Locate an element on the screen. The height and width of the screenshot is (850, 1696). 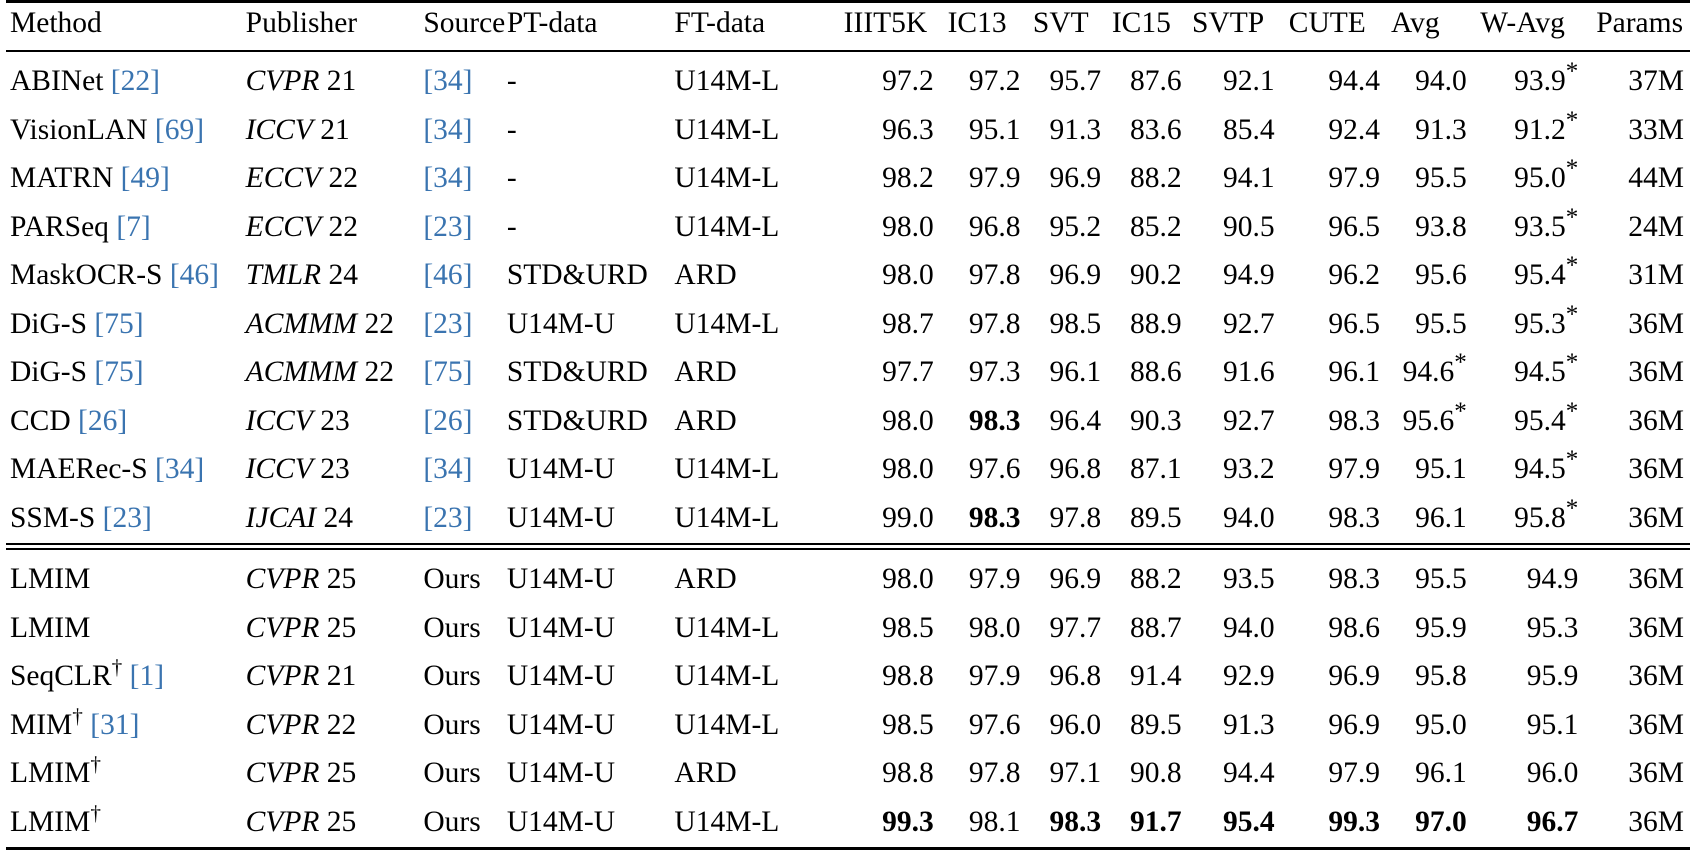
citation-link: [69] is located at coordinates (179, 129).